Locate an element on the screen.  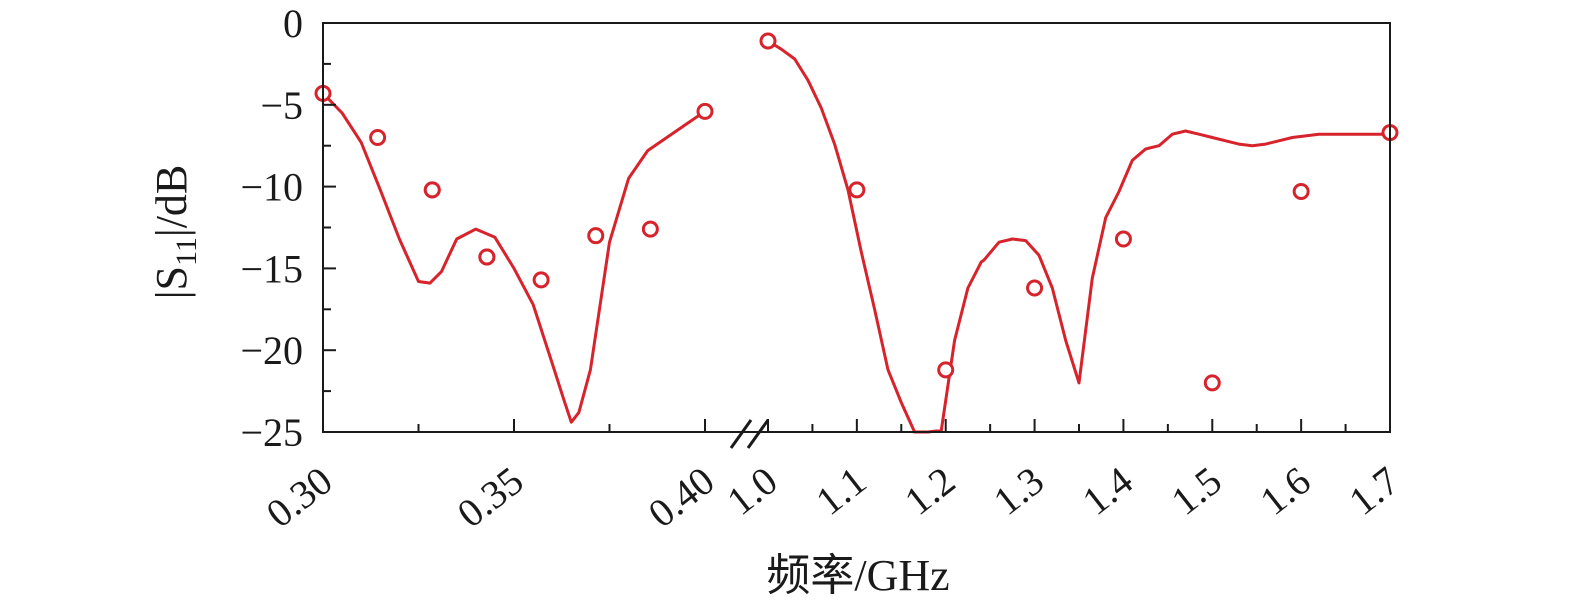
y-tick-label: −5 is located at coordinates (281, 105).